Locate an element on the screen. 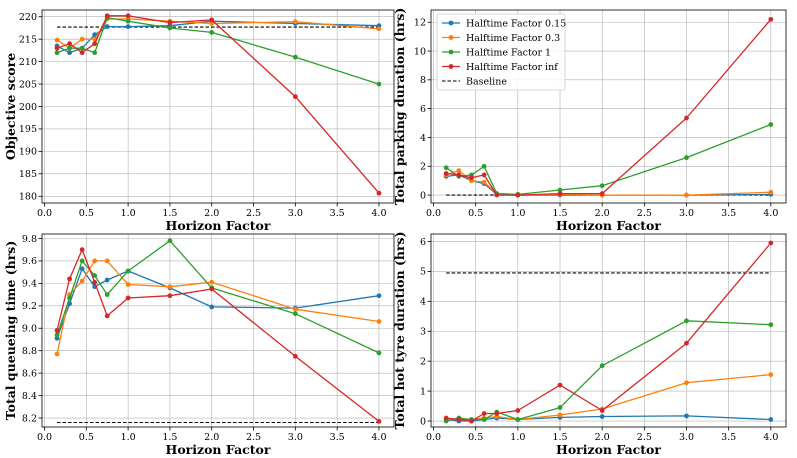  x-tick-label: 3.0 is located at coordinates (686, 437).